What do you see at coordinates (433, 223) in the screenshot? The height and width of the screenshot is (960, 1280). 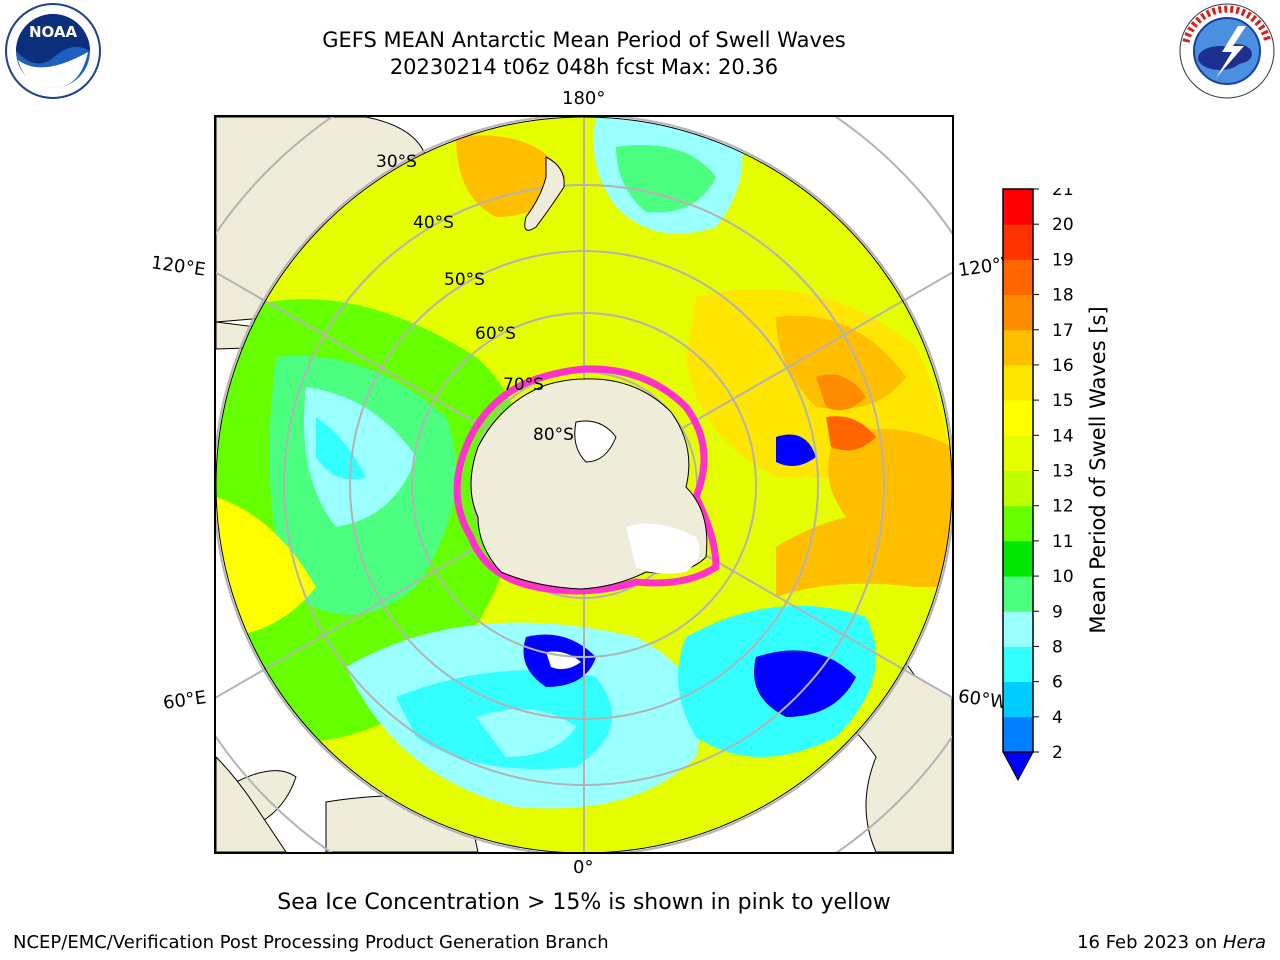 I see `lat-label-40s: 40°S` at bounding box center [433, 223].